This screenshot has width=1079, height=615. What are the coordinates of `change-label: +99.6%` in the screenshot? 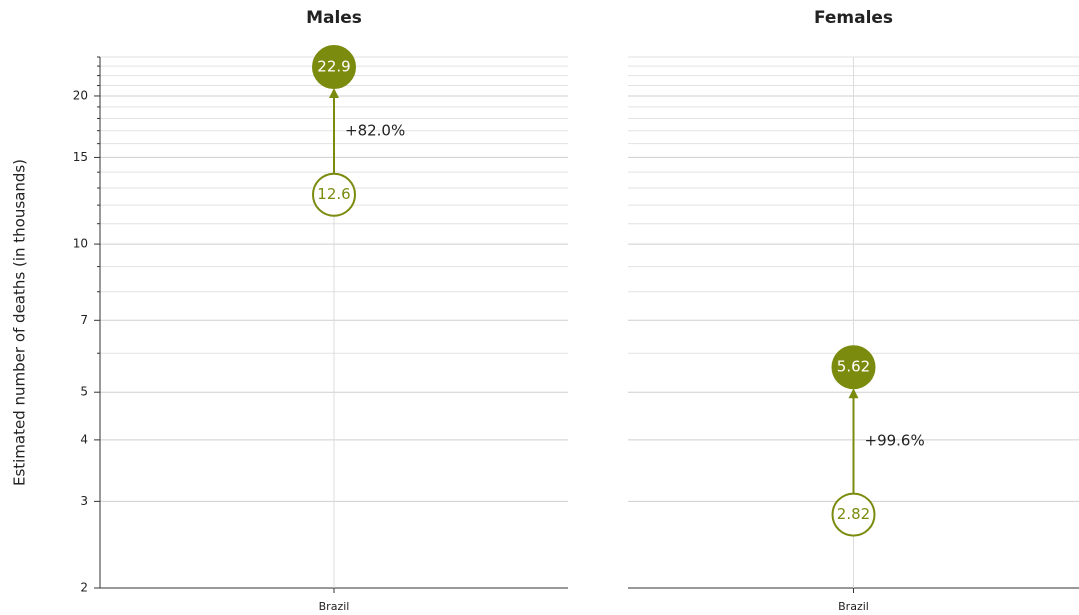 It's located at (895, 440).